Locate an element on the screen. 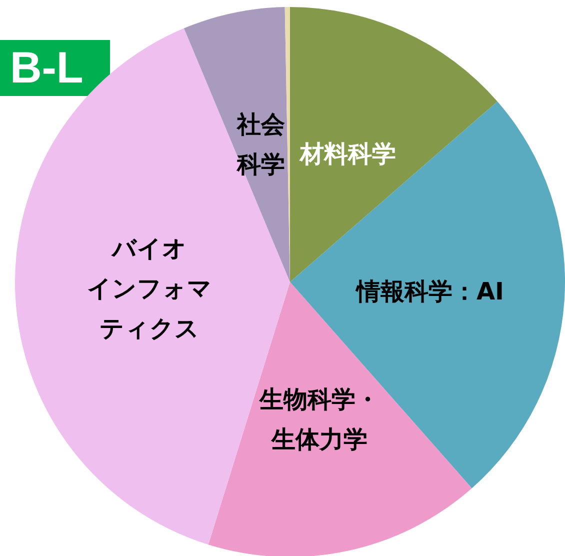 Image resolution: width=565 pixels, height=556 pixels. slice-label: 生物科学・生体力学 is located at coordinates (319, 419).